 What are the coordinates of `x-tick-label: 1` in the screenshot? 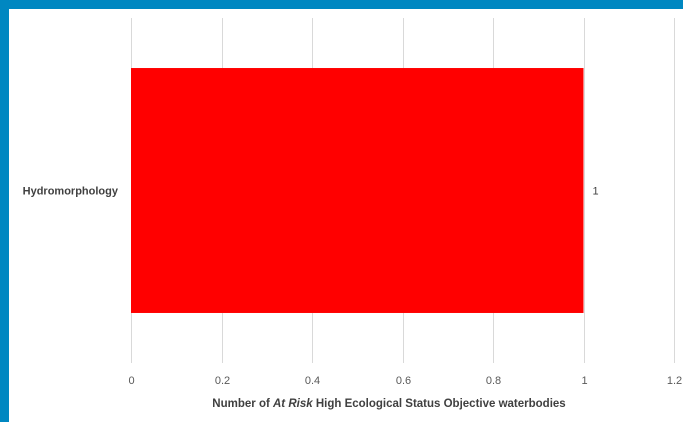 It's located at (584, 381).